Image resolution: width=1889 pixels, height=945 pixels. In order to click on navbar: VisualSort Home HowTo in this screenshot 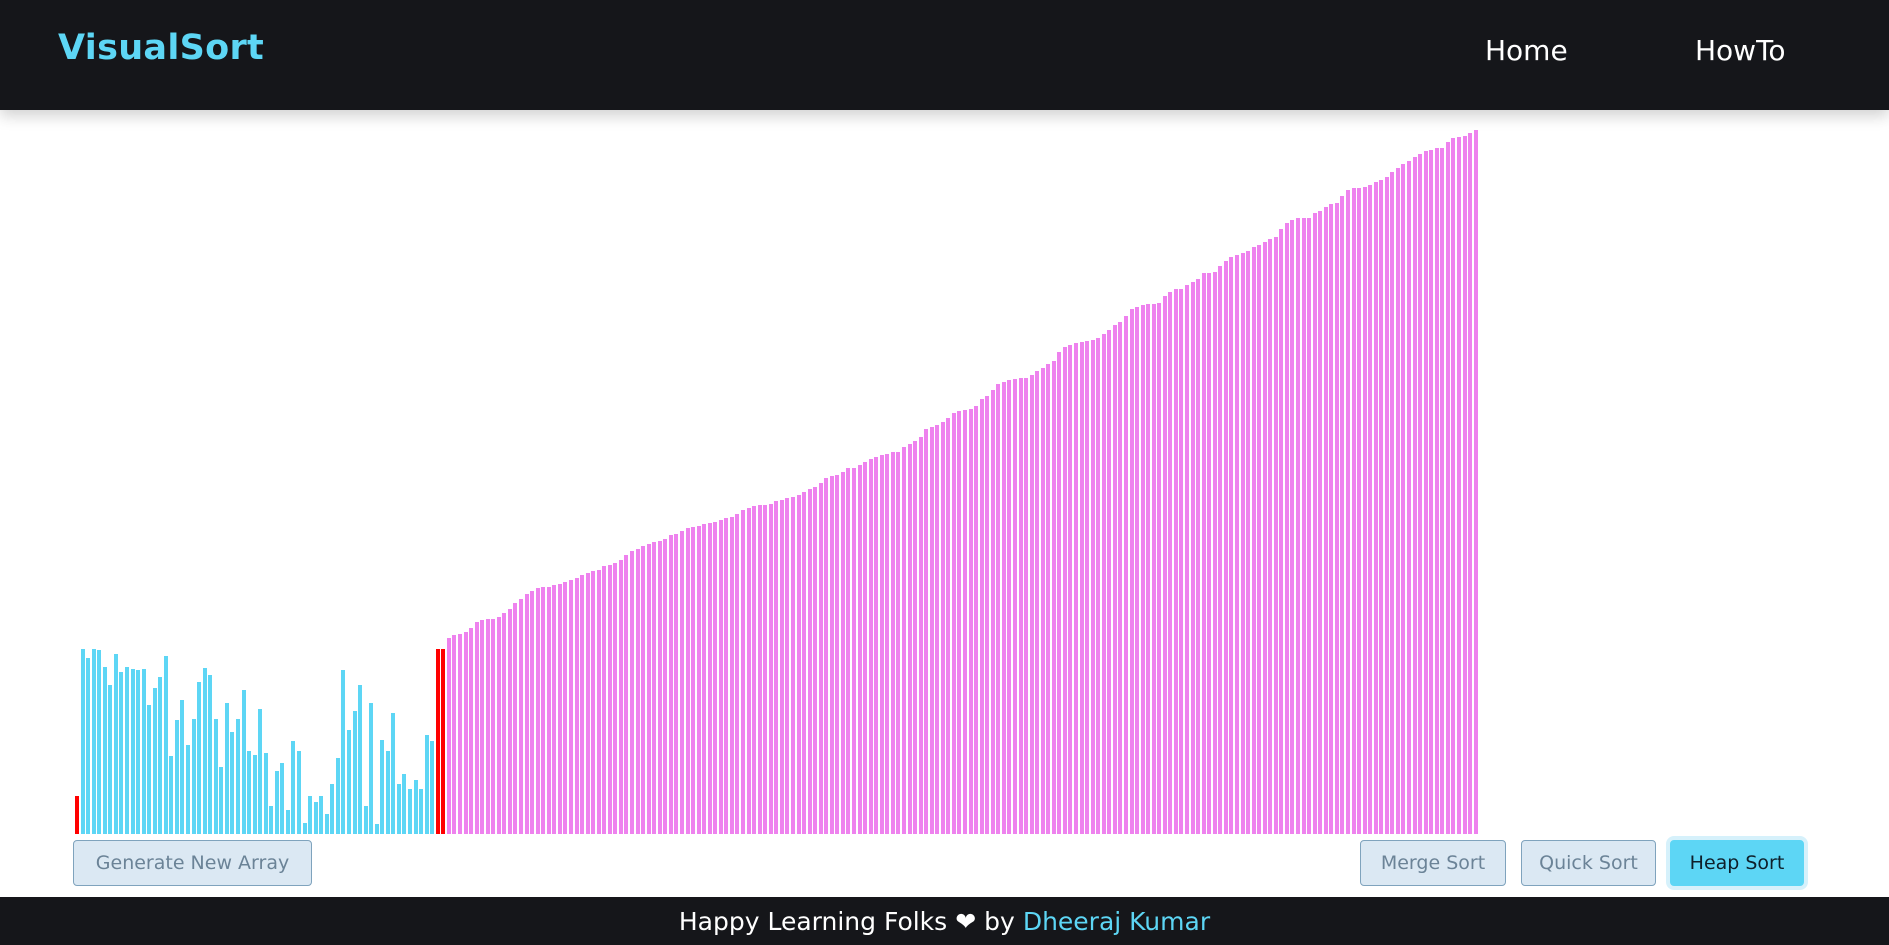, I will do `click(944, 55)`.